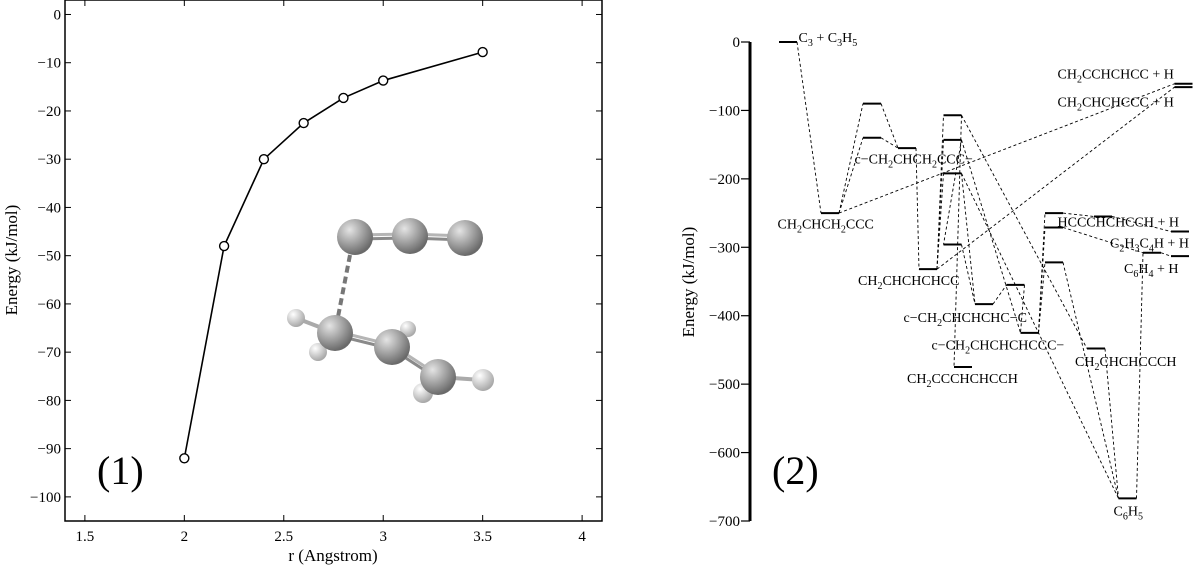 Image resolution: width=1200 pixels, height=570 pixels. What do you see at coordinates (49, 305) in the screenshot?
I see `y-tick-label: −60` at bounding box center [49, 305].